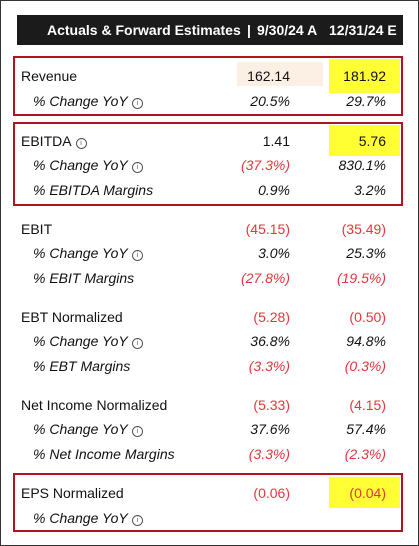 This screenshot has height=546, width=419. I want to click on table-row-revenue-yoy: % Change YoY i 20.5% 29.7%, so click(210, 101).